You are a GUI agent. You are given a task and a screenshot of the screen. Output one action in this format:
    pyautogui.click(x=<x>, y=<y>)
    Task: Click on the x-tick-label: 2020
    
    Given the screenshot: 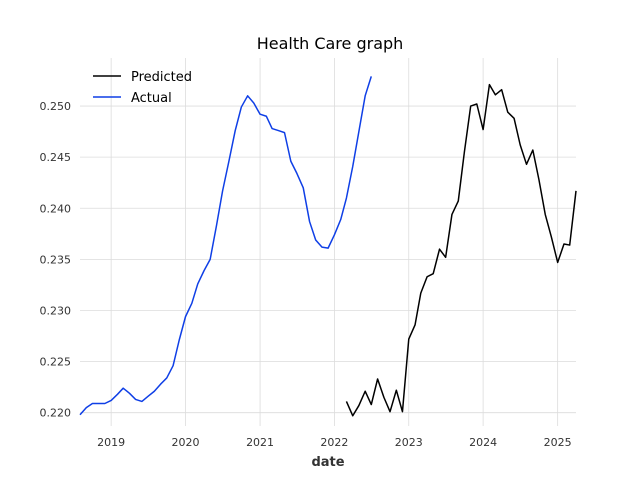 What is the action you would take?
    pyautogui.click(x=186, y=442)
    